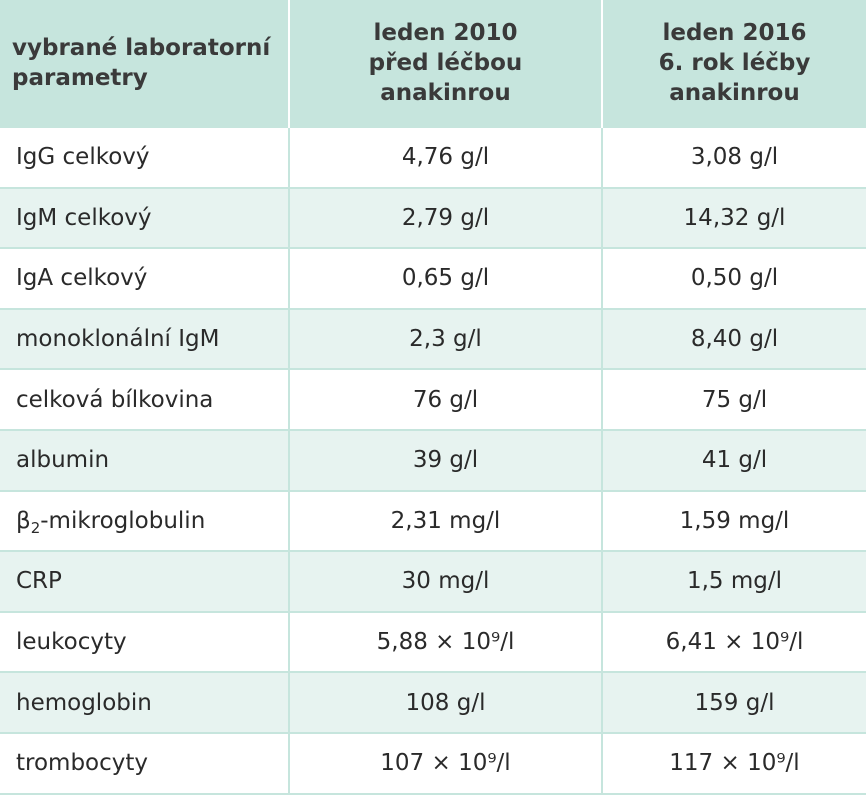 Image resolution: width=866 pixels, height=800 pixels. What do you see at coordinates (445, 581) in the screenshot?
I see `value-2010: 30 mg/l` at bounding box center [445, 581].